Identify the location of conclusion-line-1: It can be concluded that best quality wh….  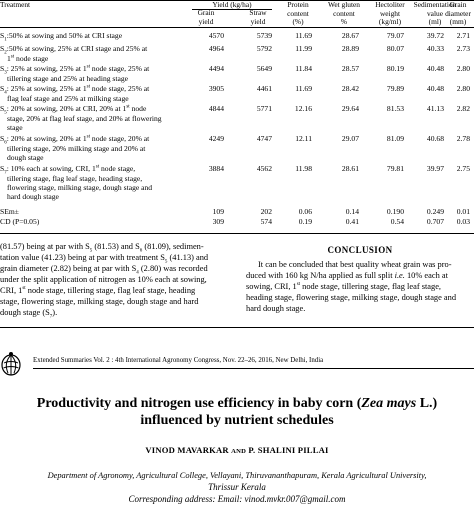
(355, 264).